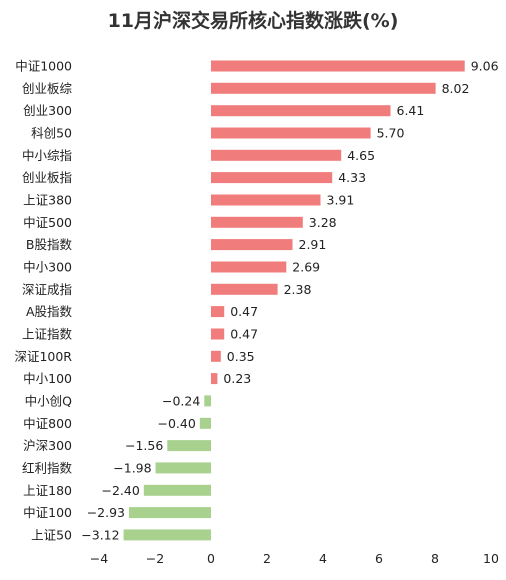 This screenshot has width=506, height=580. Describe the element at coordinates (391, 133) in the screenshot. I see `value-label: 5.70` at that location.